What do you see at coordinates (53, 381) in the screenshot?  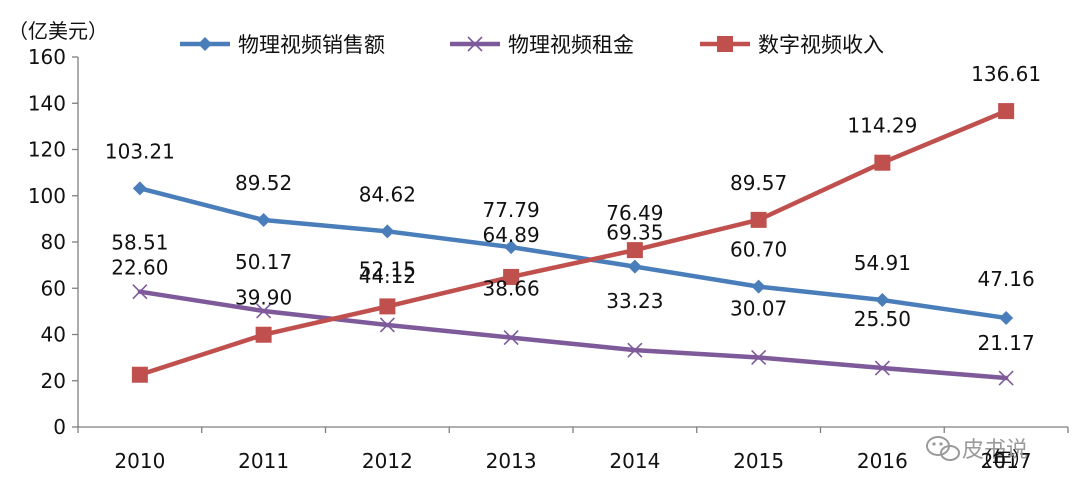 I see `y-tick-label: 20` at bounding box center [53, 381].